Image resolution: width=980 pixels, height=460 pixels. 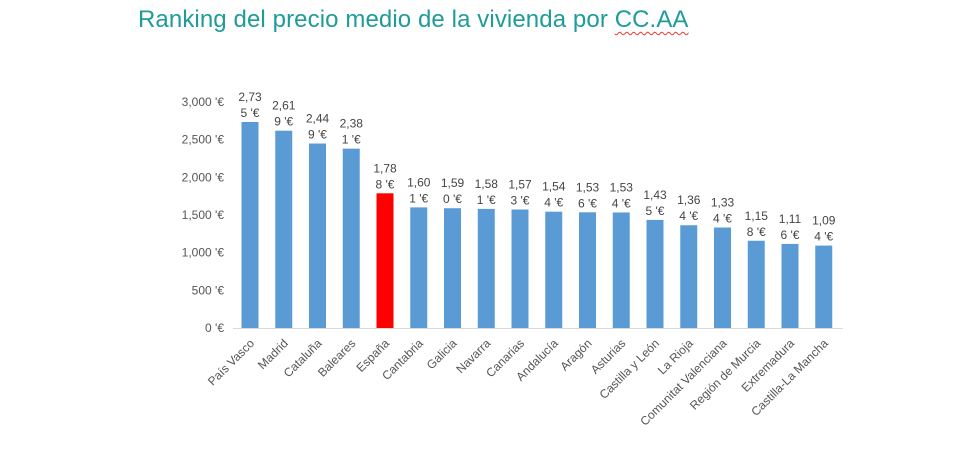 What do you see at coordinates (790, 219) in the screenshot?
I see `data-label-upper: 1,11` at bounding box center [790, 219].